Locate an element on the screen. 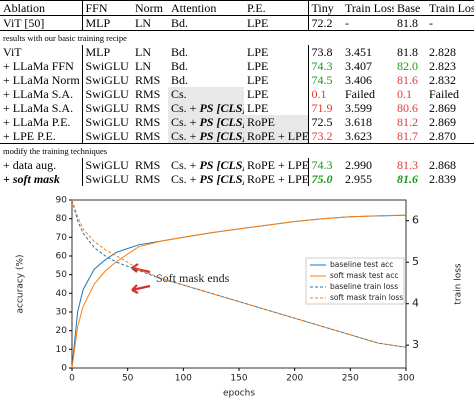  legend-label: soft mask test acc is located at coordinates (364, 275).